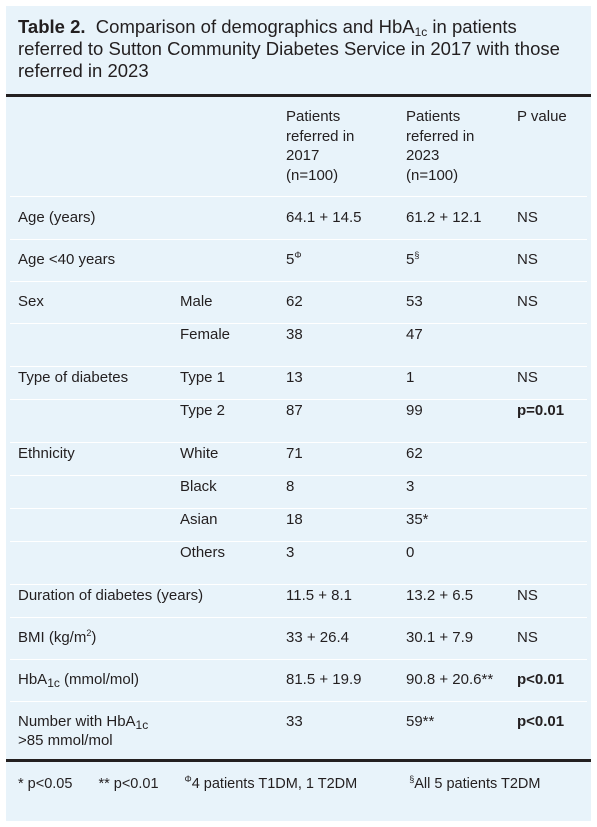 Image resolution: width=597 pixels, height=827 pixels. What do you see at coordinates (320, 146) in the screenshot?
I see `header-2017: Patients referred in 2017 (n=100)` at bounding box center [320, 146].